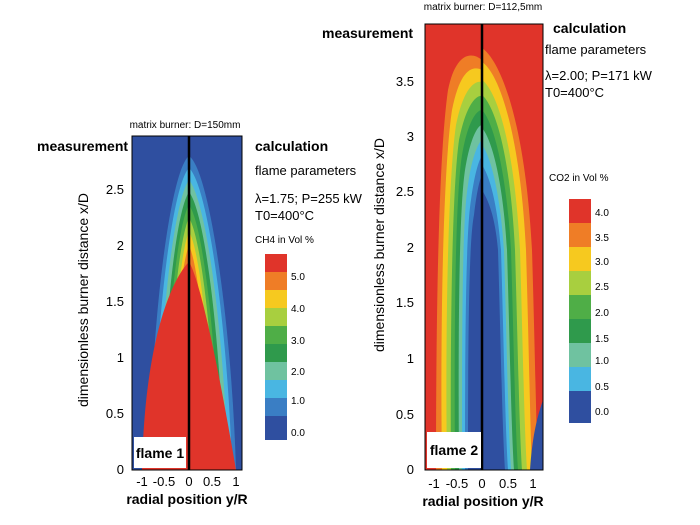 This screenshot has height=525, width=700. I want to click on panel-1-subtitle: matrix burner: D=150mm, so click(185, 125).